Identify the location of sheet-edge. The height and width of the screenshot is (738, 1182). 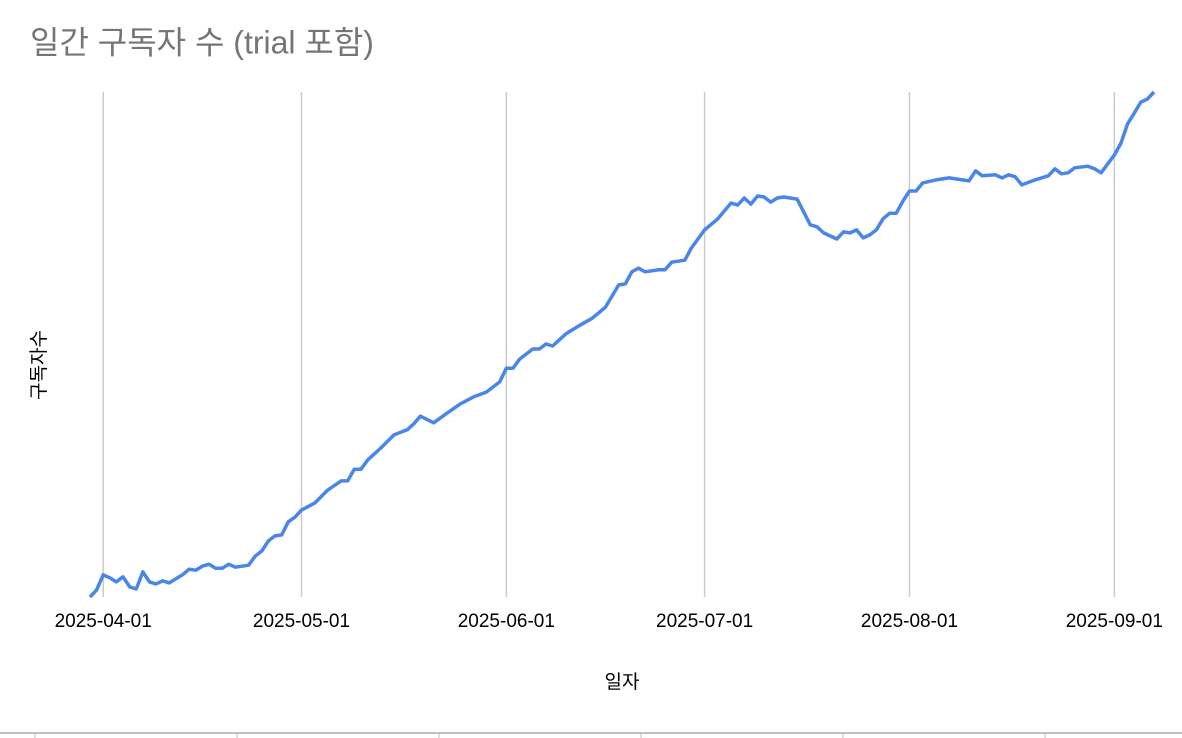
(591, 735).